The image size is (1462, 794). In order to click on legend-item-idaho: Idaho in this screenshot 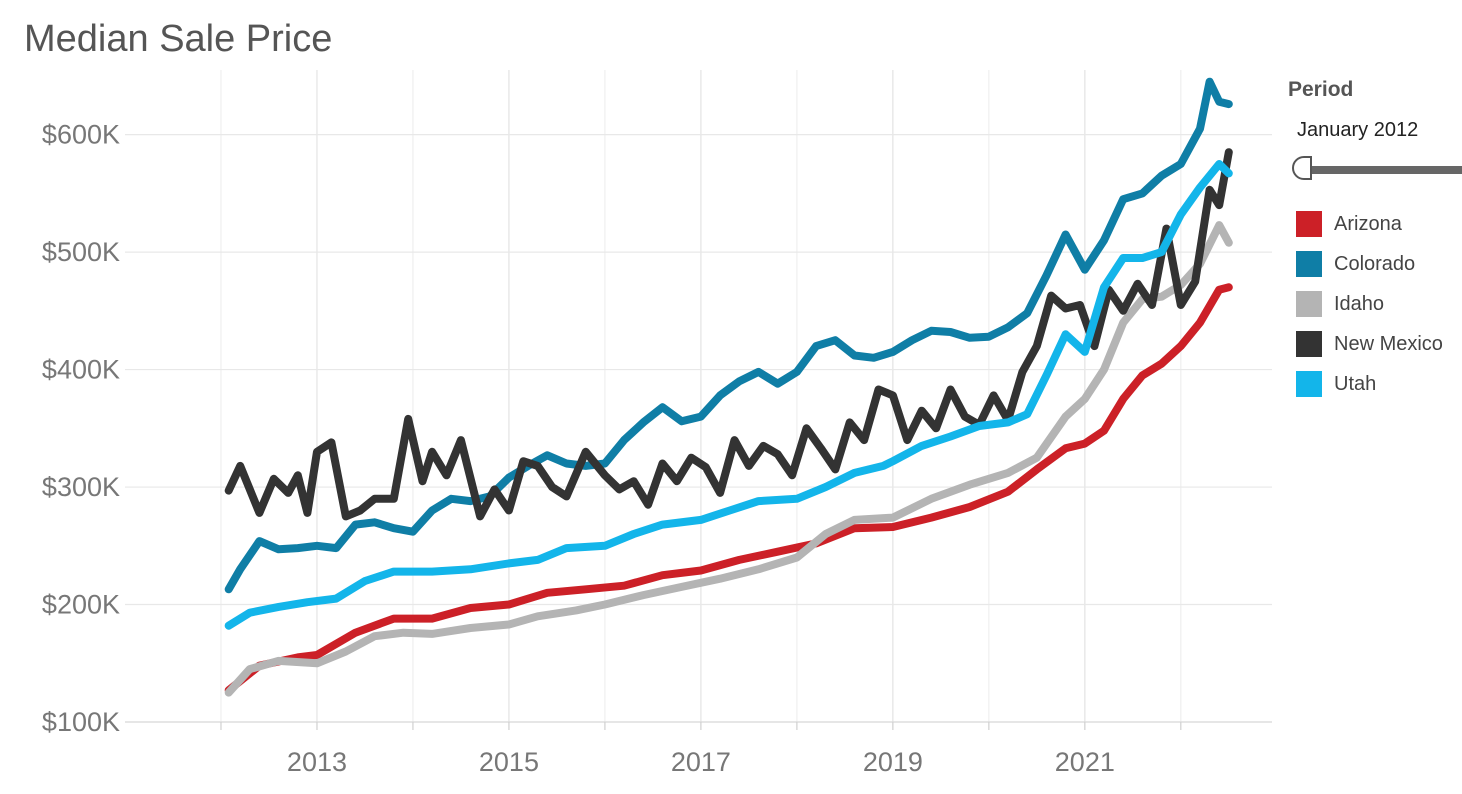, I will do `click(1373, 304)`.